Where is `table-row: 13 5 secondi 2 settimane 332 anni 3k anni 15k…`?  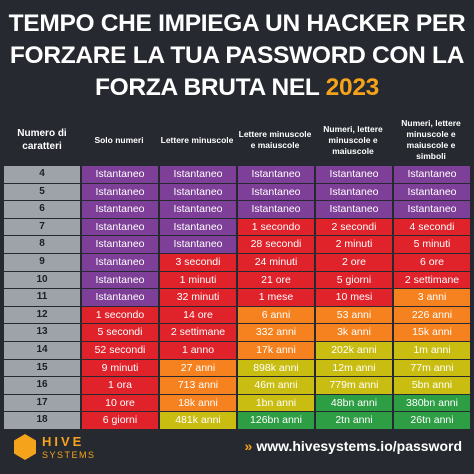 table-row: 13 5 secondi 2 settimane 332 anni 3k anni 15k… is located at coordinates (237, 333).